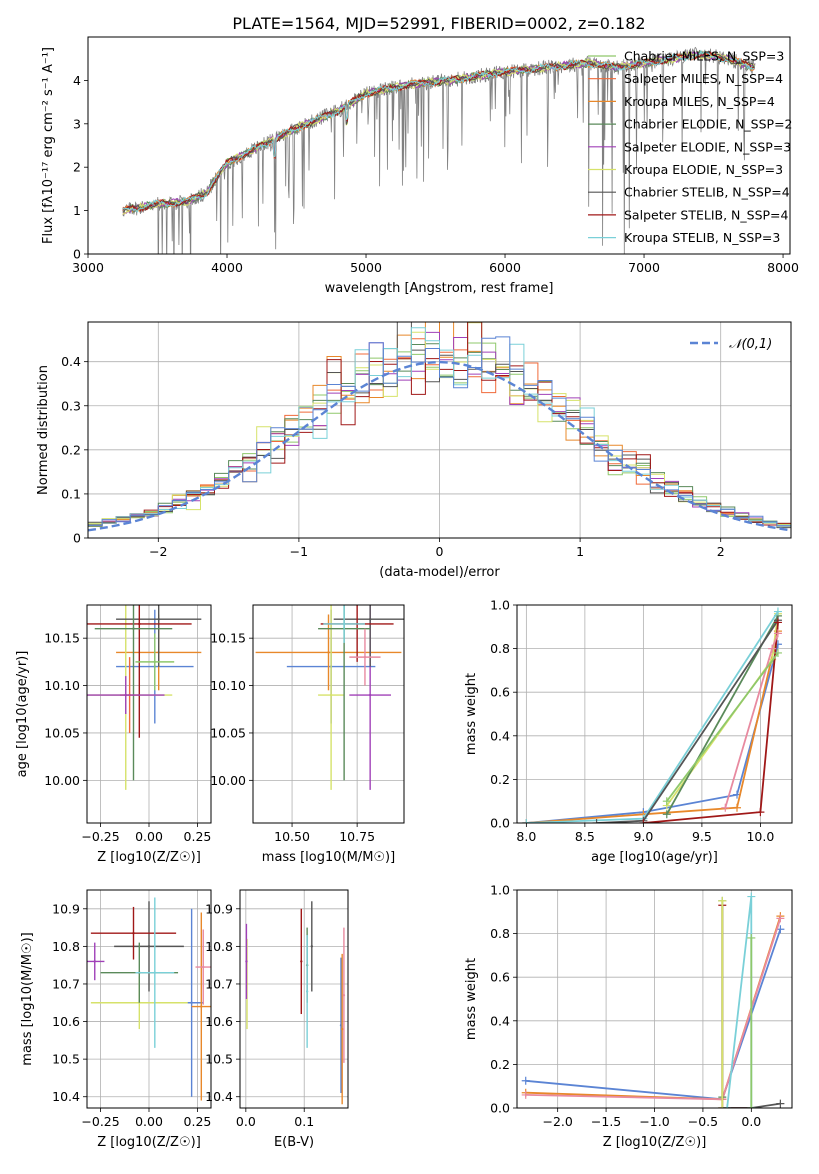  What do you see at coordinates (703, 78) in the screenshot?
I see `legend-entry-label: Salpeter MILES, N_SSP=4` at bounding box center [703, 78].